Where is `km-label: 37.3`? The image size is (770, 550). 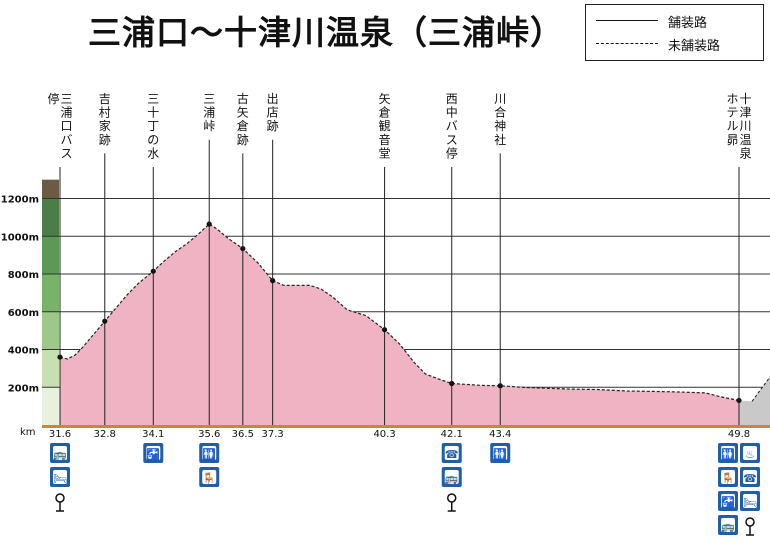
km-label: 37.3 is located at coordinates (273, 434).